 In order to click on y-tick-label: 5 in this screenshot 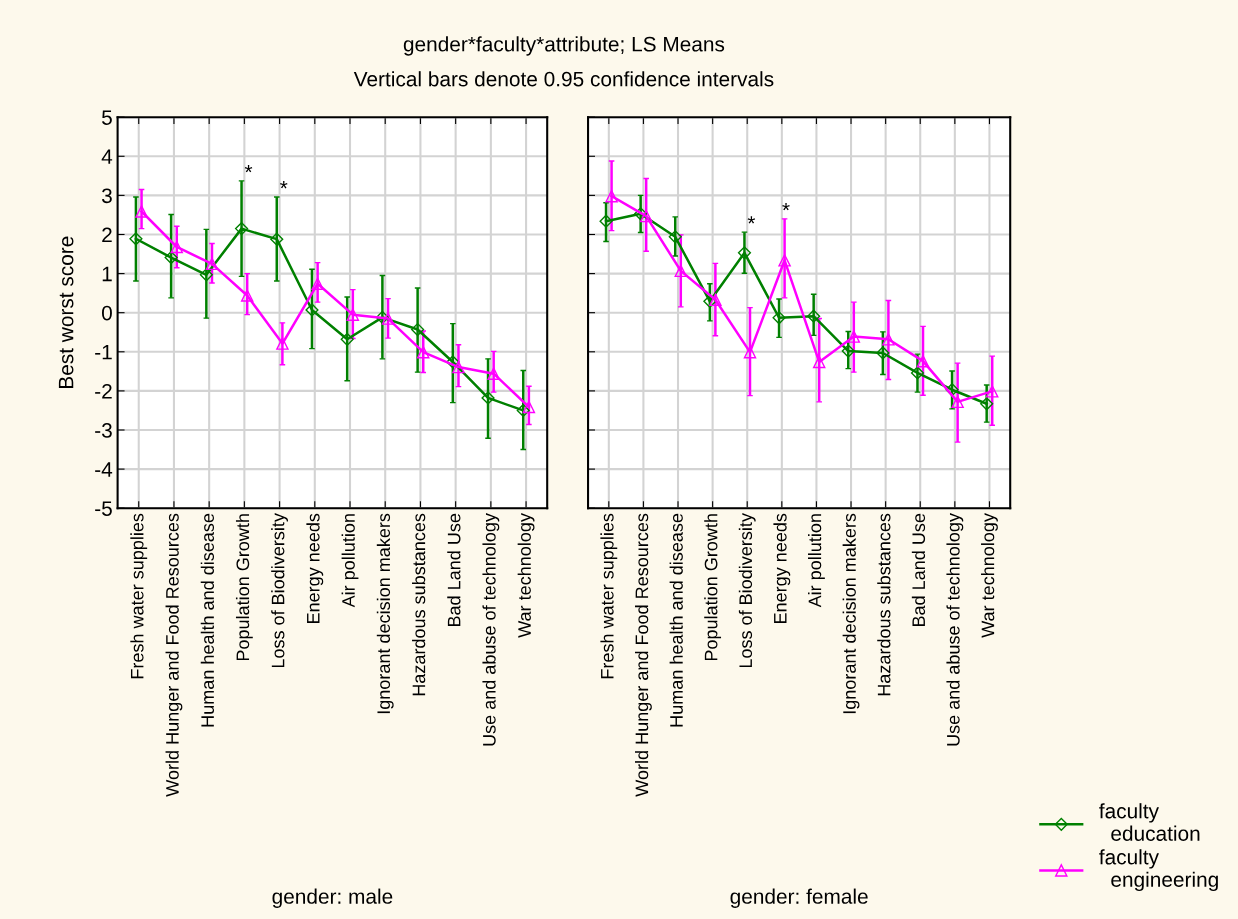, I will do `click(107, 117)`.